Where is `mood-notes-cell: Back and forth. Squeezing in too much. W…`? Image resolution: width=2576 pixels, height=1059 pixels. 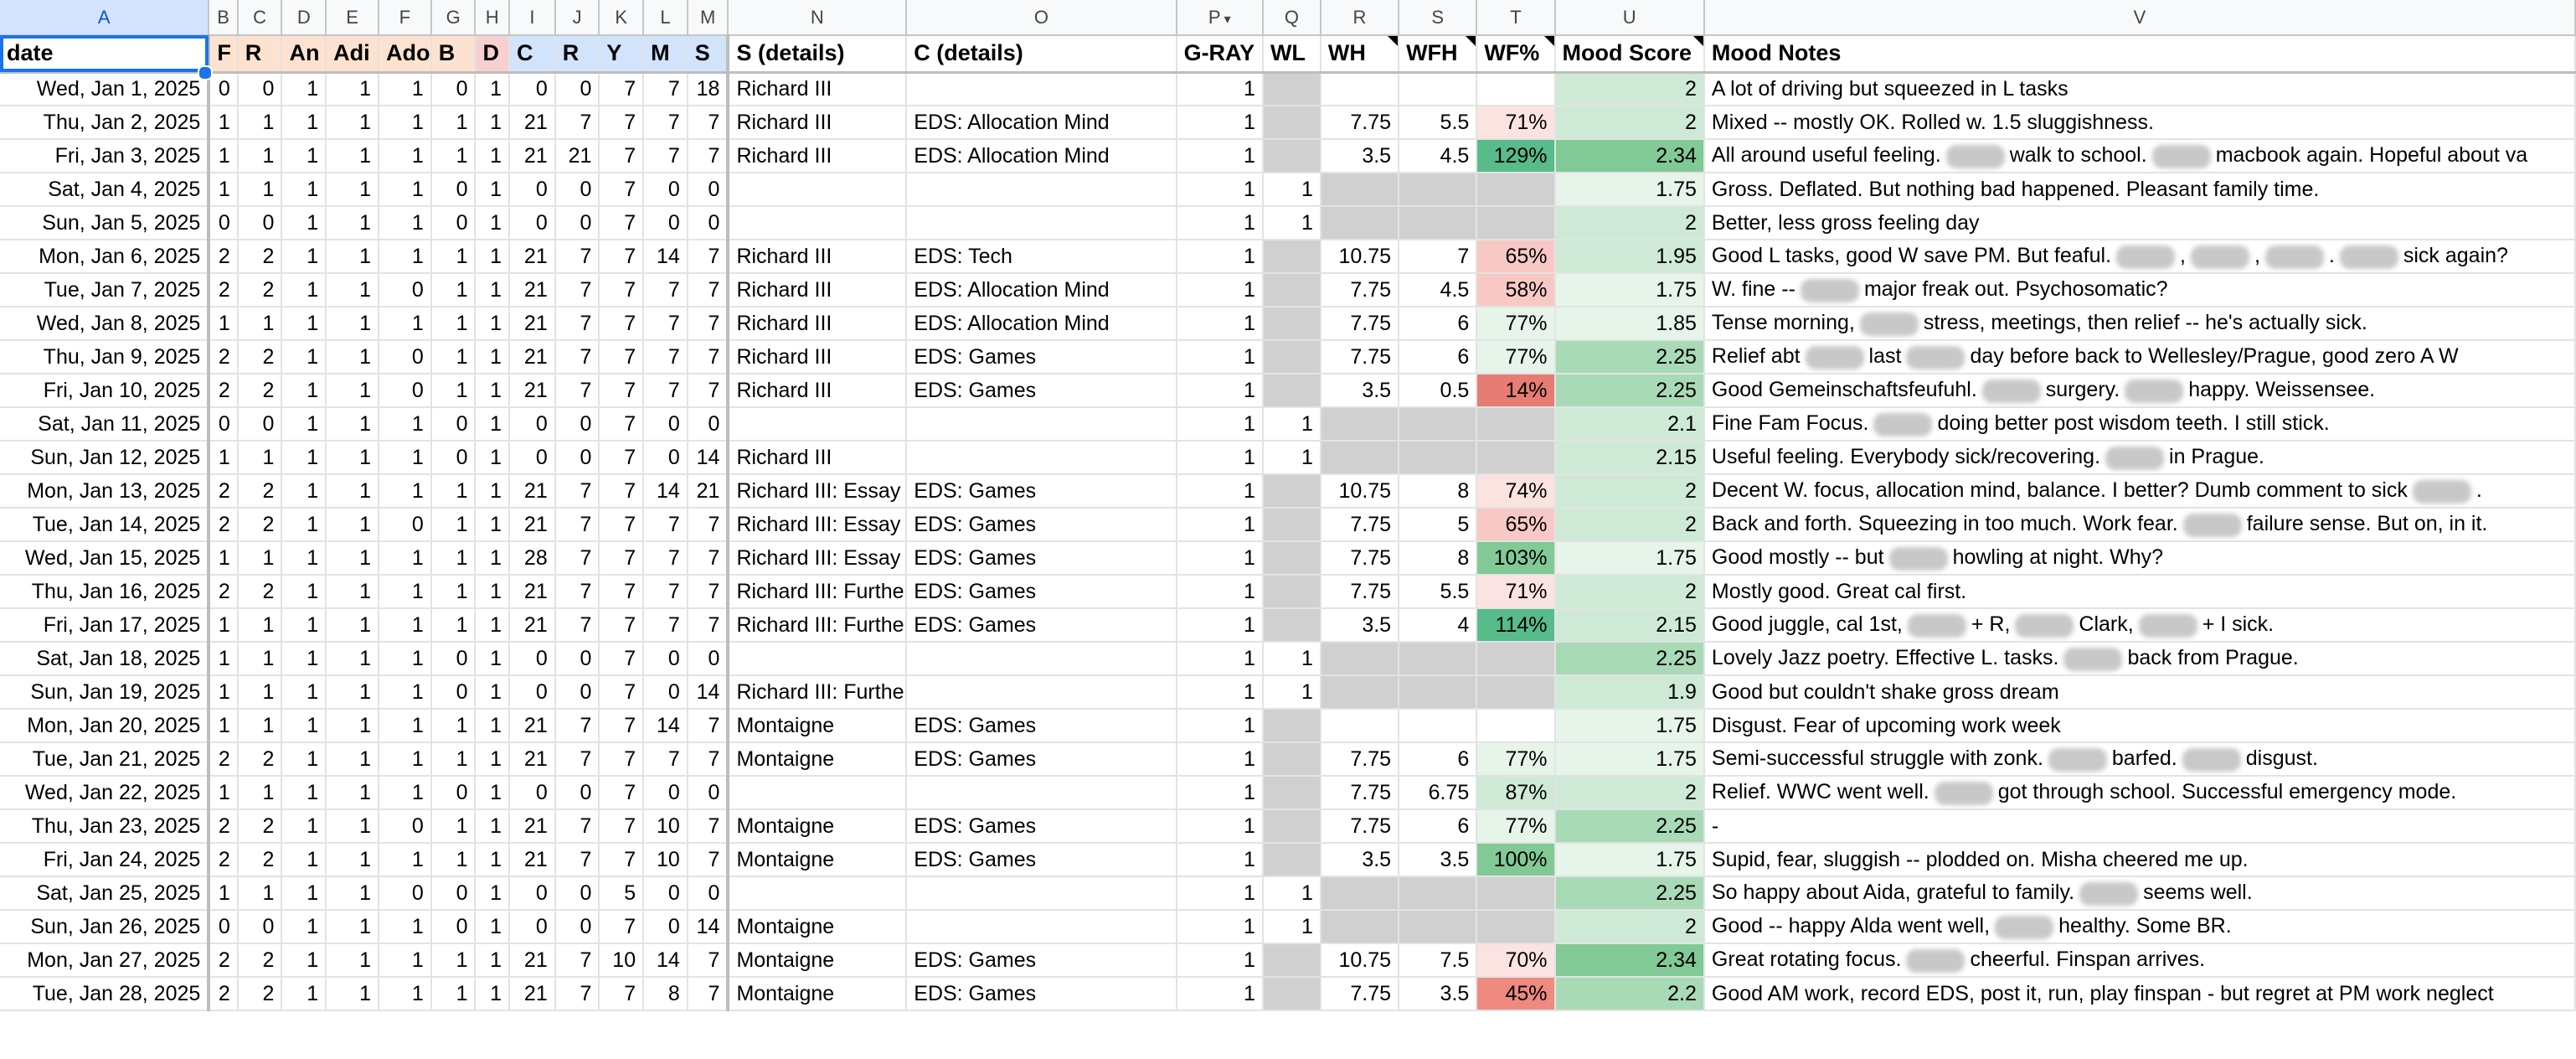 mood-notes-cell: Back and forth. Squeezing in too much. W… is located at coordinates (2139, 525).